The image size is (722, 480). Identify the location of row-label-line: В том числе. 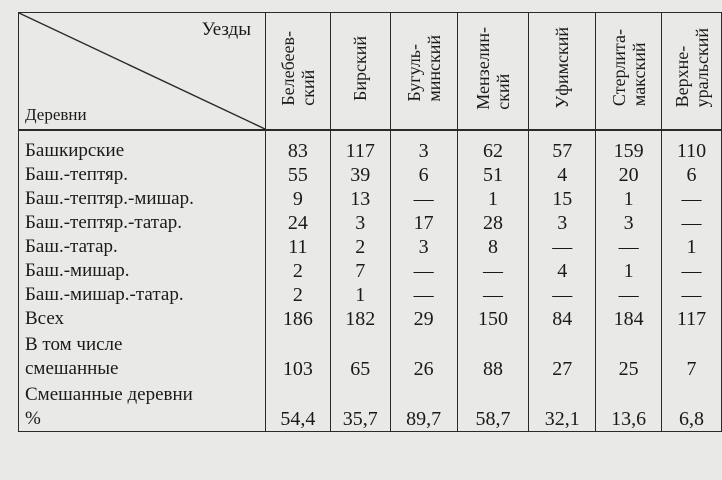
(74, 344).